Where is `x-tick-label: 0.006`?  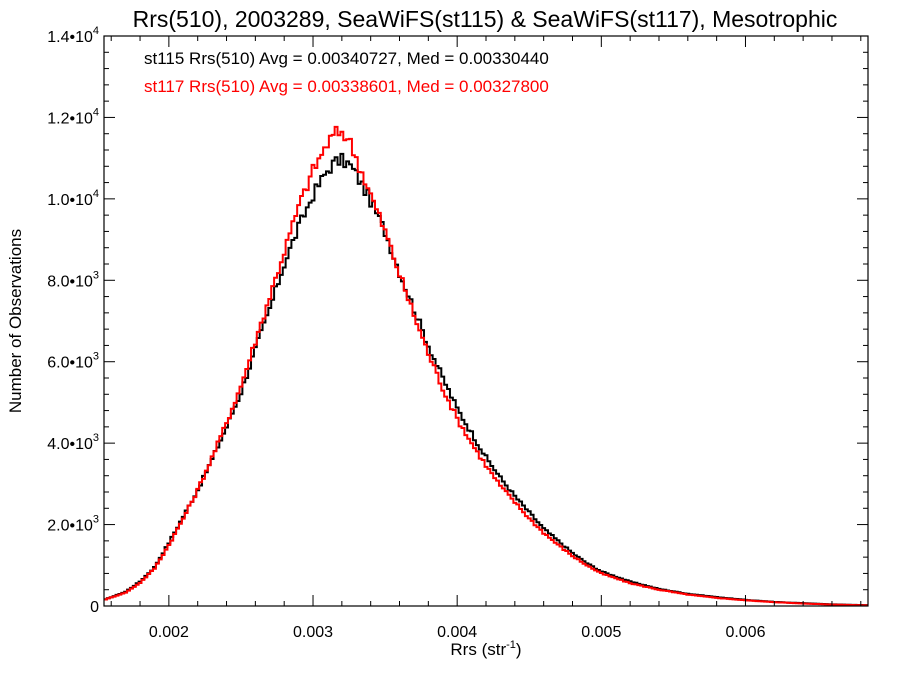
x-tick-label: 0.006 is located at coordinates (745, 632).